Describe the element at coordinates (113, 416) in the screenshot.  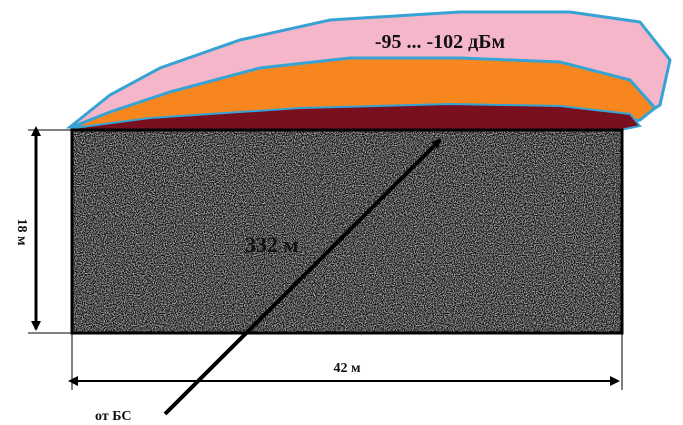
I see `source-label: от БС` at that location.